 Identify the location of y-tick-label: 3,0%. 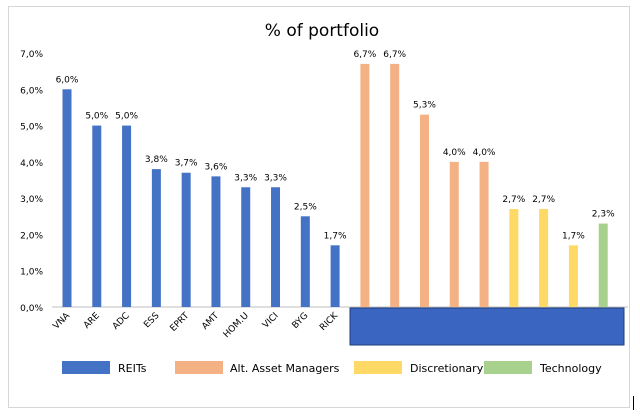
(31, 200).